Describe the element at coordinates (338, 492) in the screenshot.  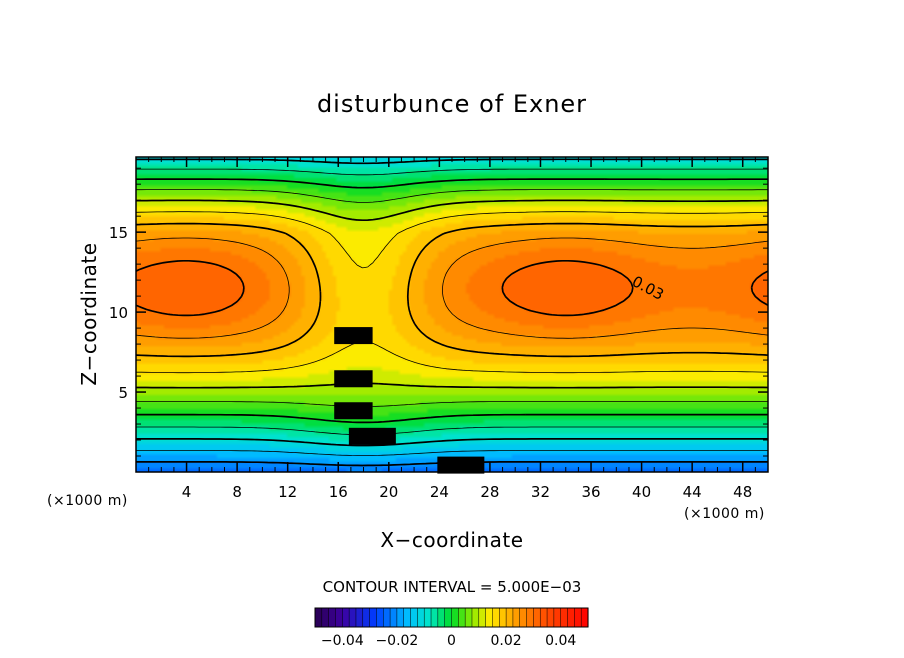
I see `x-tick-label: 16` at that location.